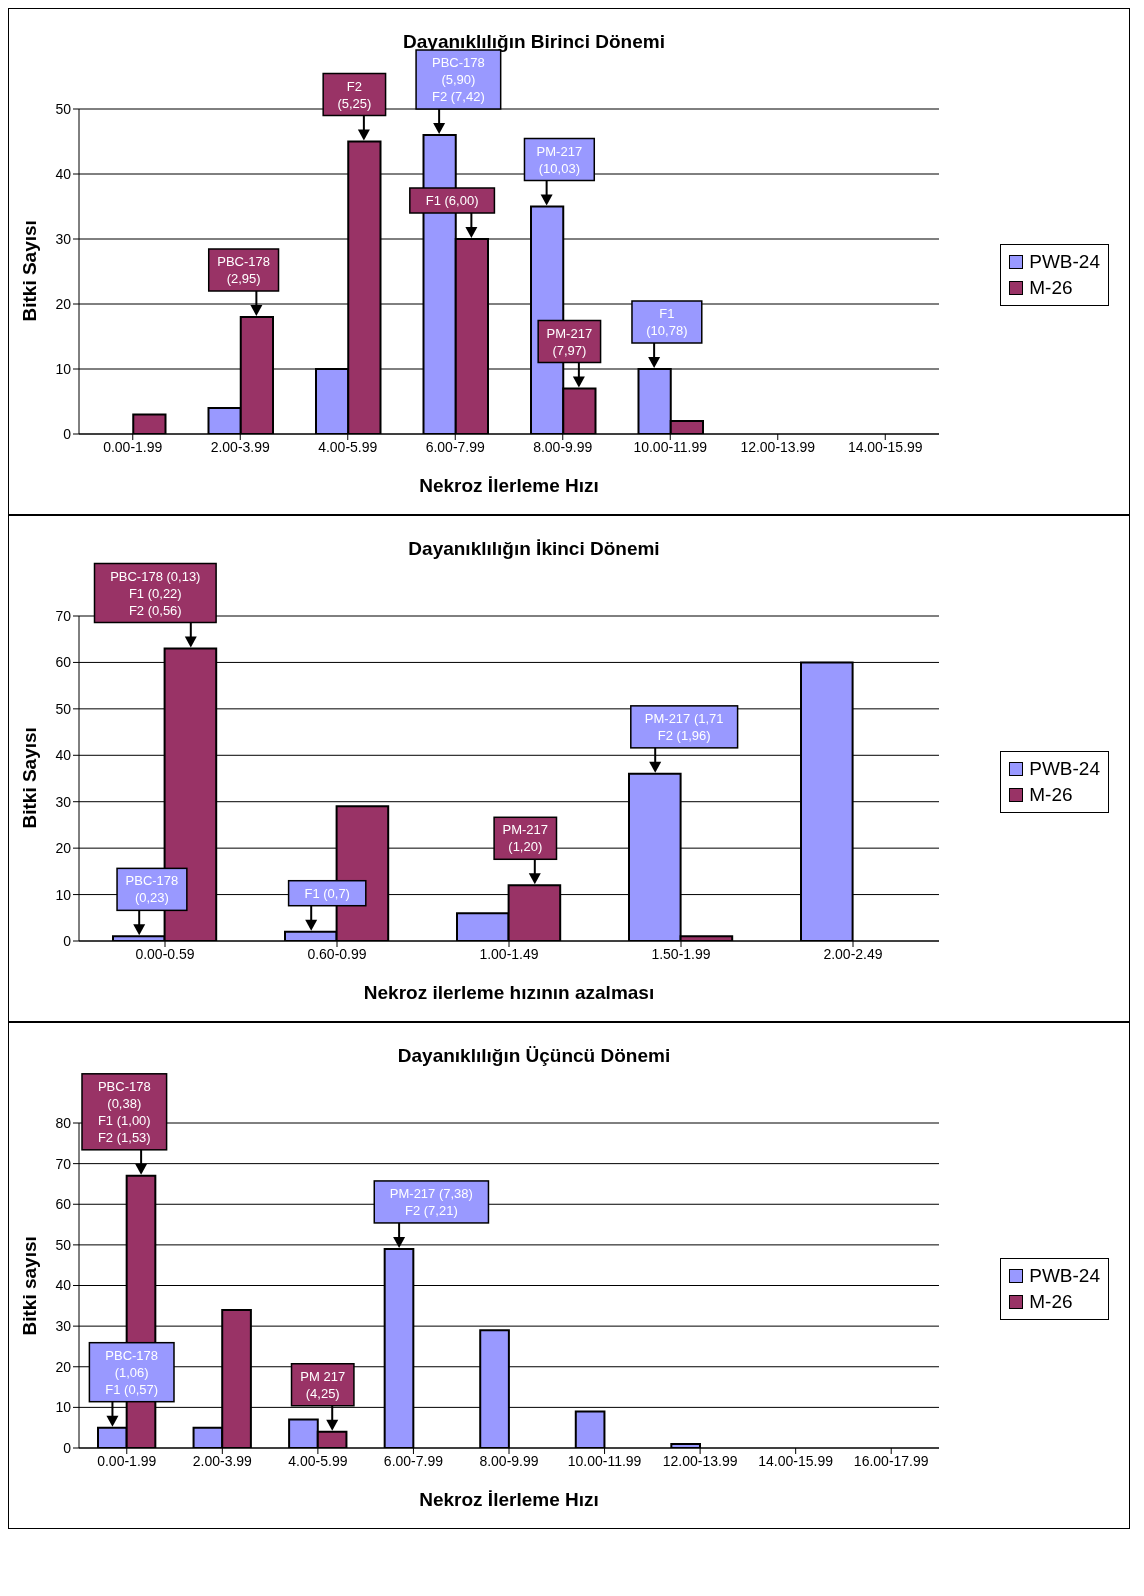  Describe the element at coordinates (458, 79) in the screenshot. I see `annotation: PBC-178 (5,90) F2 (7,42)` at that location.